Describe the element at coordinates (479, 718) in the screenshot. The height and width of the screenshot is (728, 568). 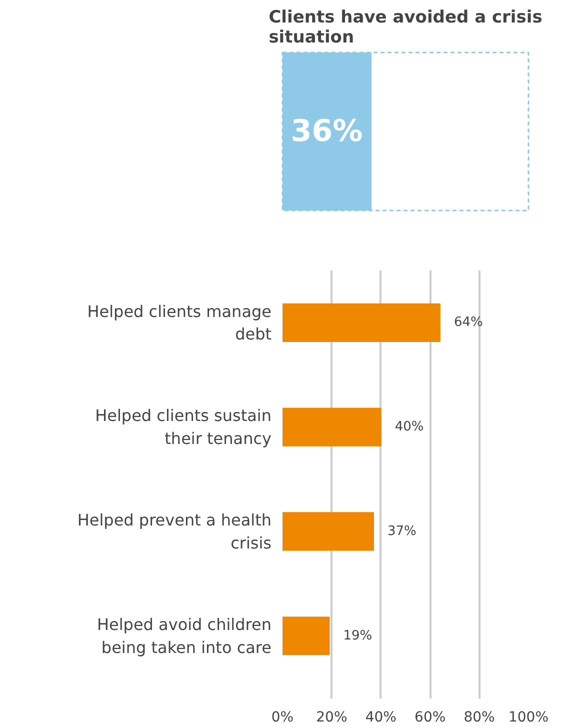
I see `x-tick-label: 80%` at that location.